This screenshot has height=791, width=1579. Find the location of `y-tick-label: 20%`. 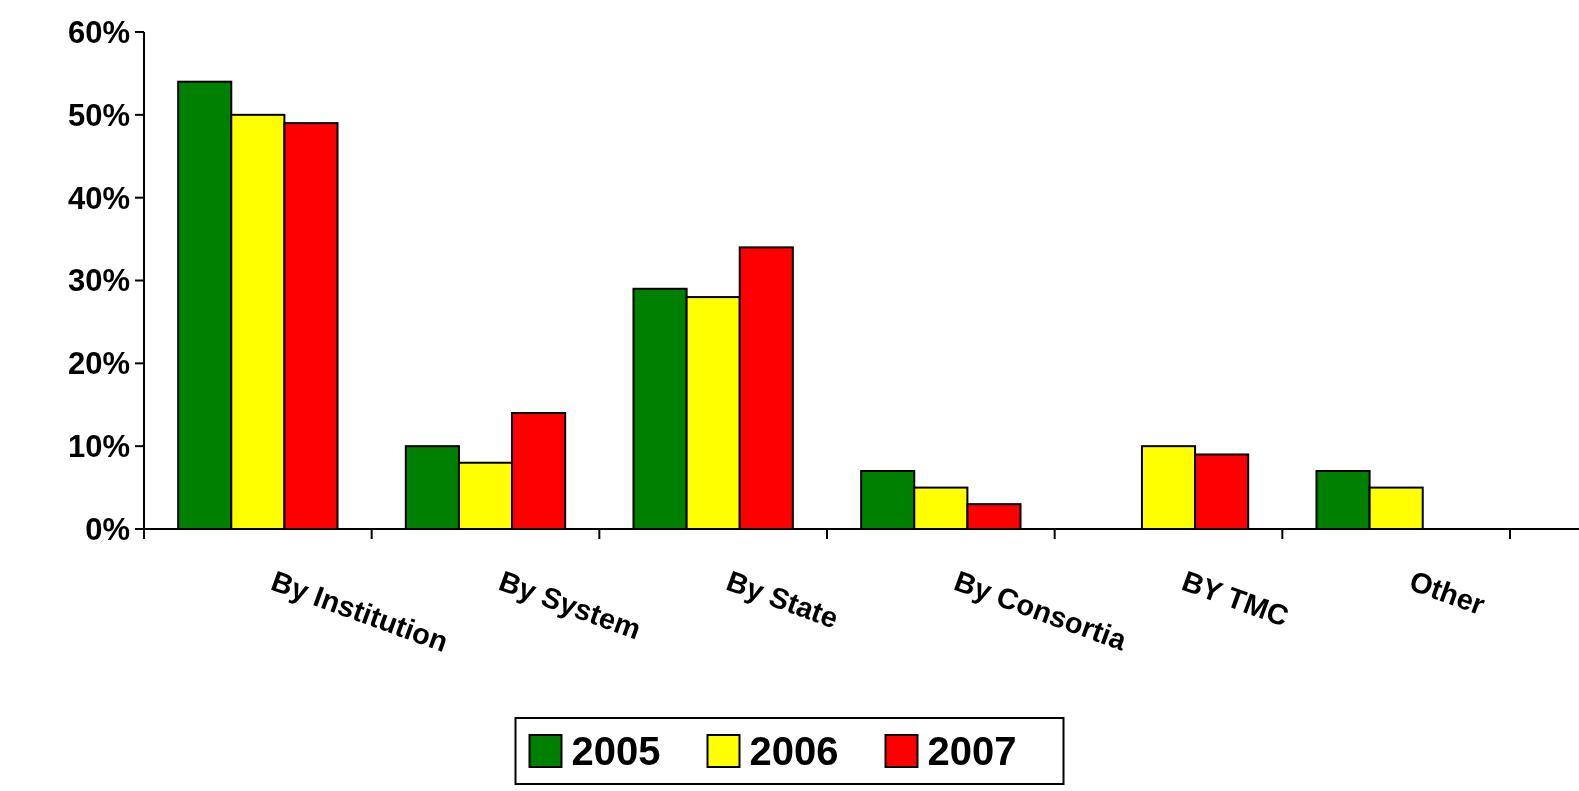

y-tick-label: 20% is located at coordinates (98, 364).